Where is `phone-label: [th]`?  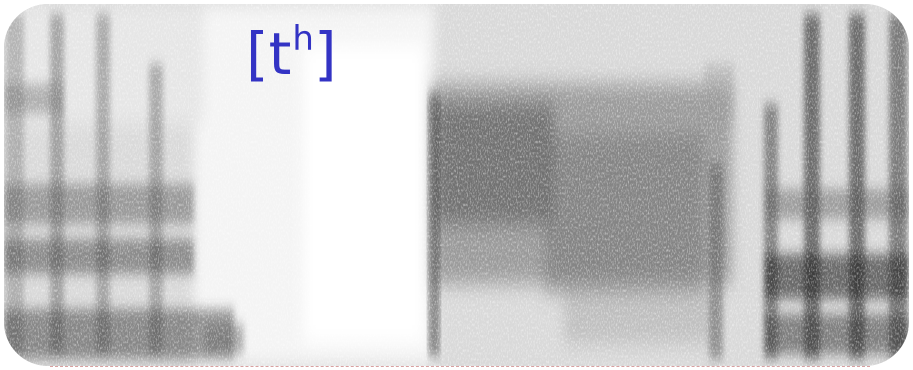
phone-label: [th] is located at coordinates (291, 52).